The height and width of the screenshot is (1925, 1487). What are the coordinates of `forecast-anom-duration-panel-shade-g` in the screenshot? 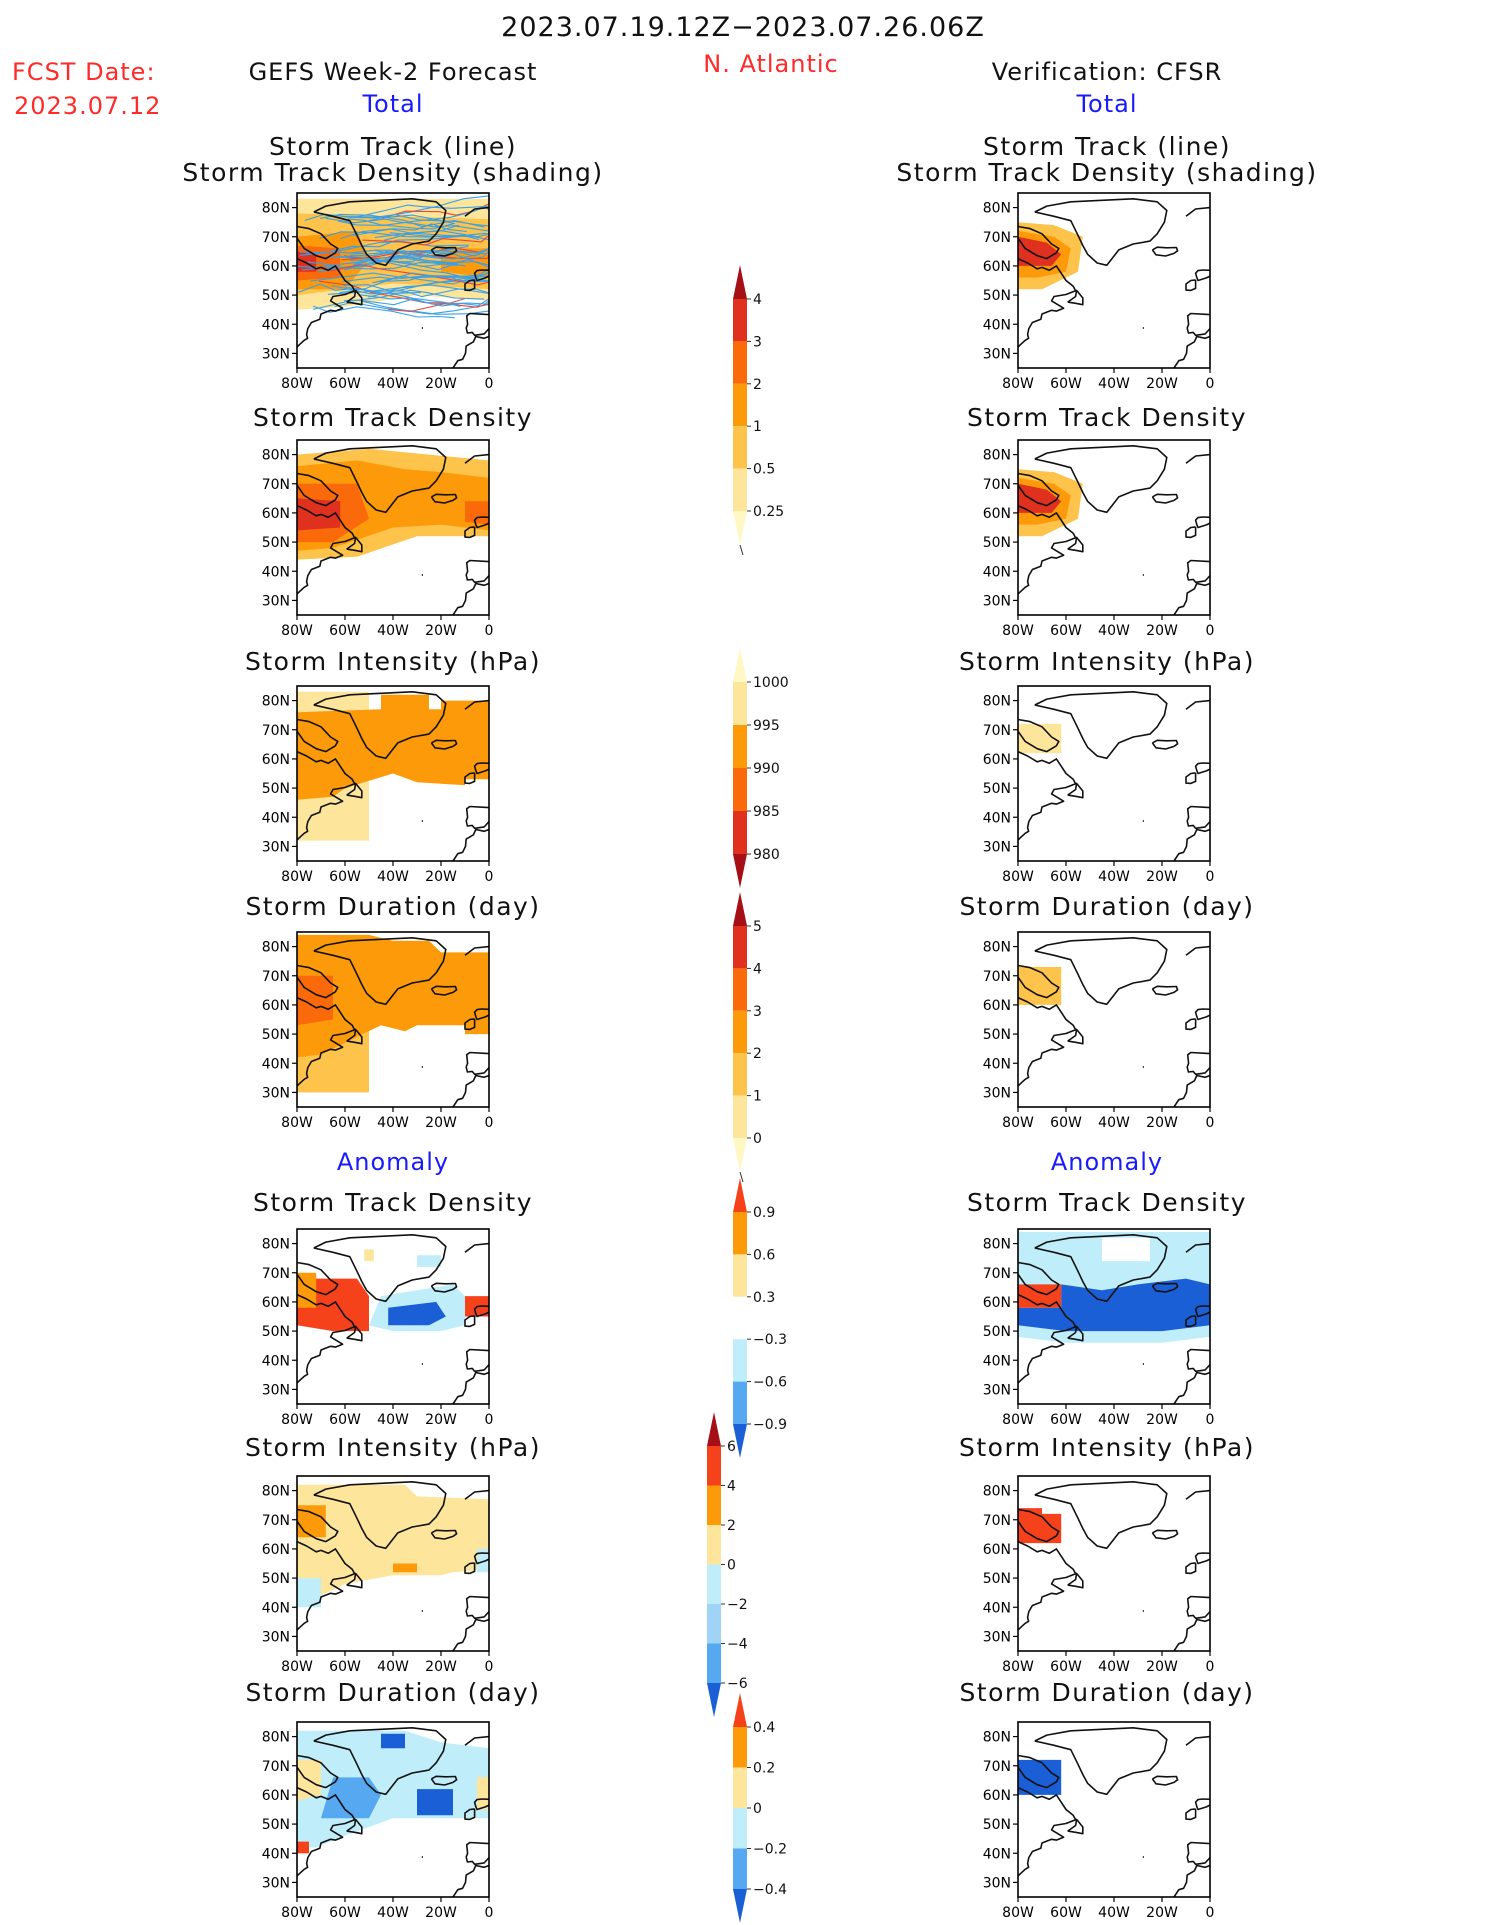 It's located at (303, 1847).